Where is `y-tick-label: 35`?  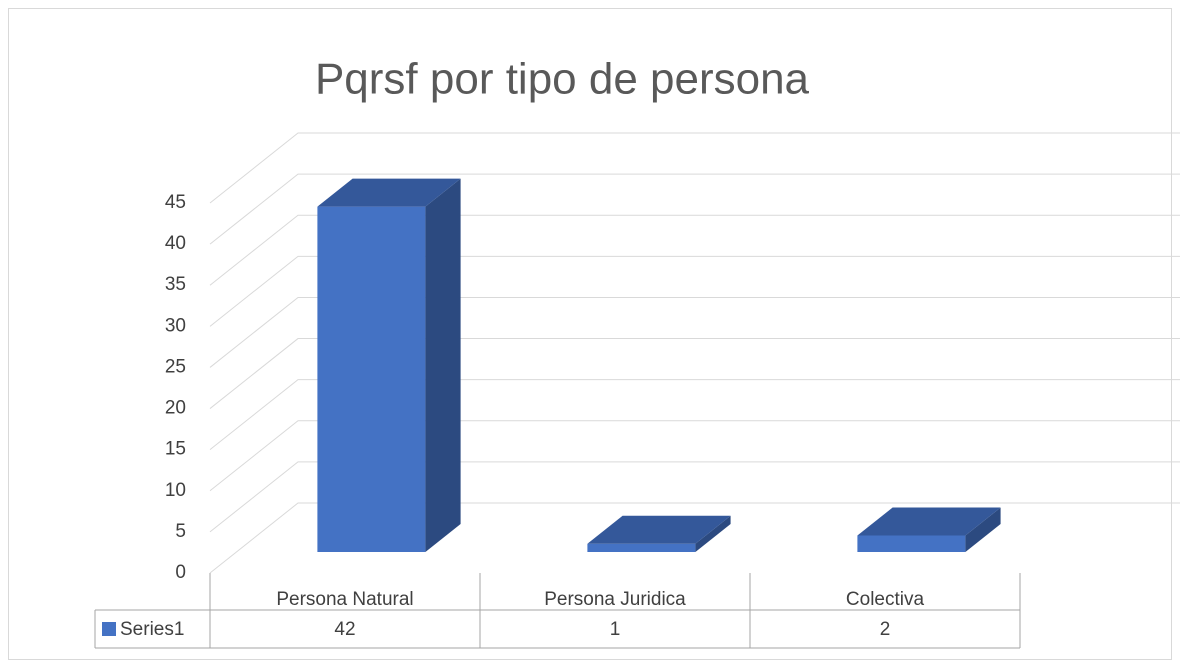 y-tick-label: 35 is located at coordinates (175, 284).